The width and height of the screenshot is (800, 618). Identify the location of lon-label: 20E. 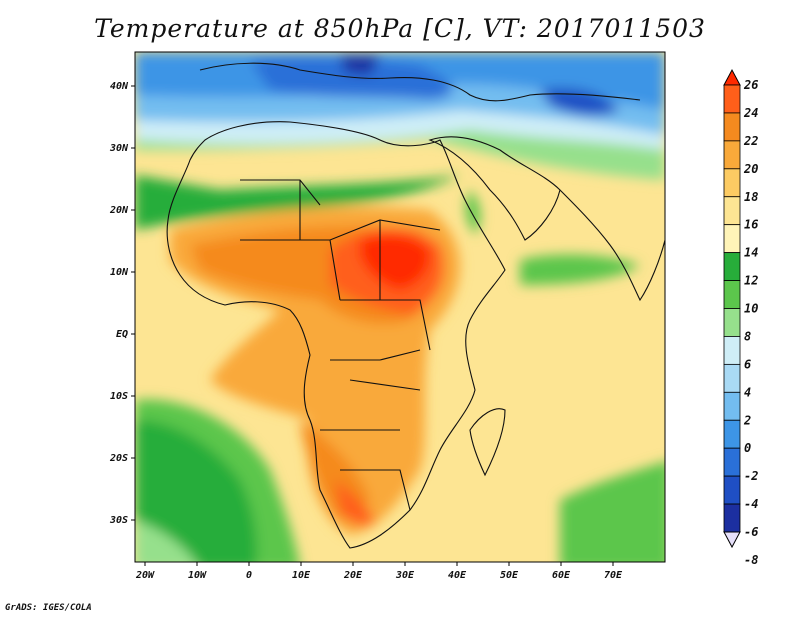
(353, 575).